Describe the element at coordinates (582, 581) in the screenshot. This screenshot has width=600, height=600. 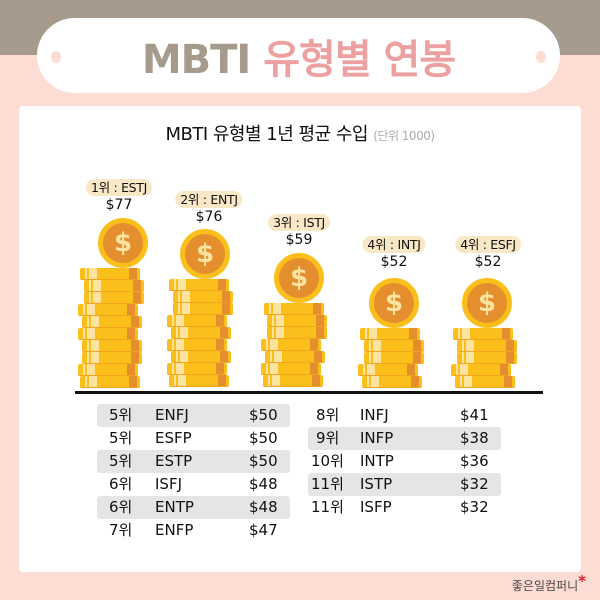
I see `brand-star-icon: *` at that location.